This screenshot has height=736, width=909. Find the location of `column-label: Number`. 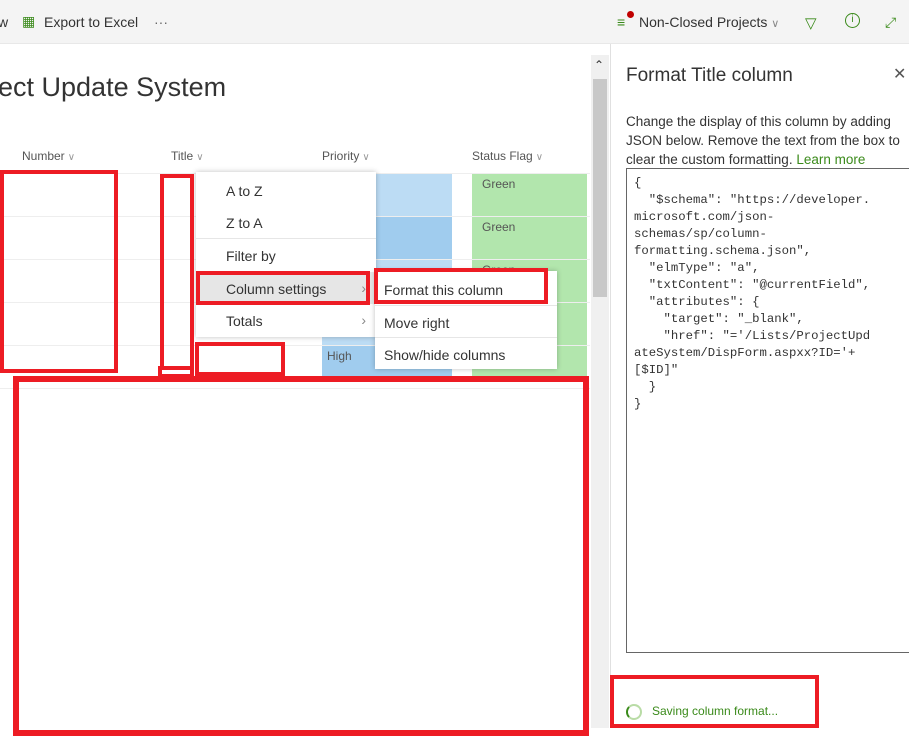

column-label: Number is located at coordinates (43, 156).